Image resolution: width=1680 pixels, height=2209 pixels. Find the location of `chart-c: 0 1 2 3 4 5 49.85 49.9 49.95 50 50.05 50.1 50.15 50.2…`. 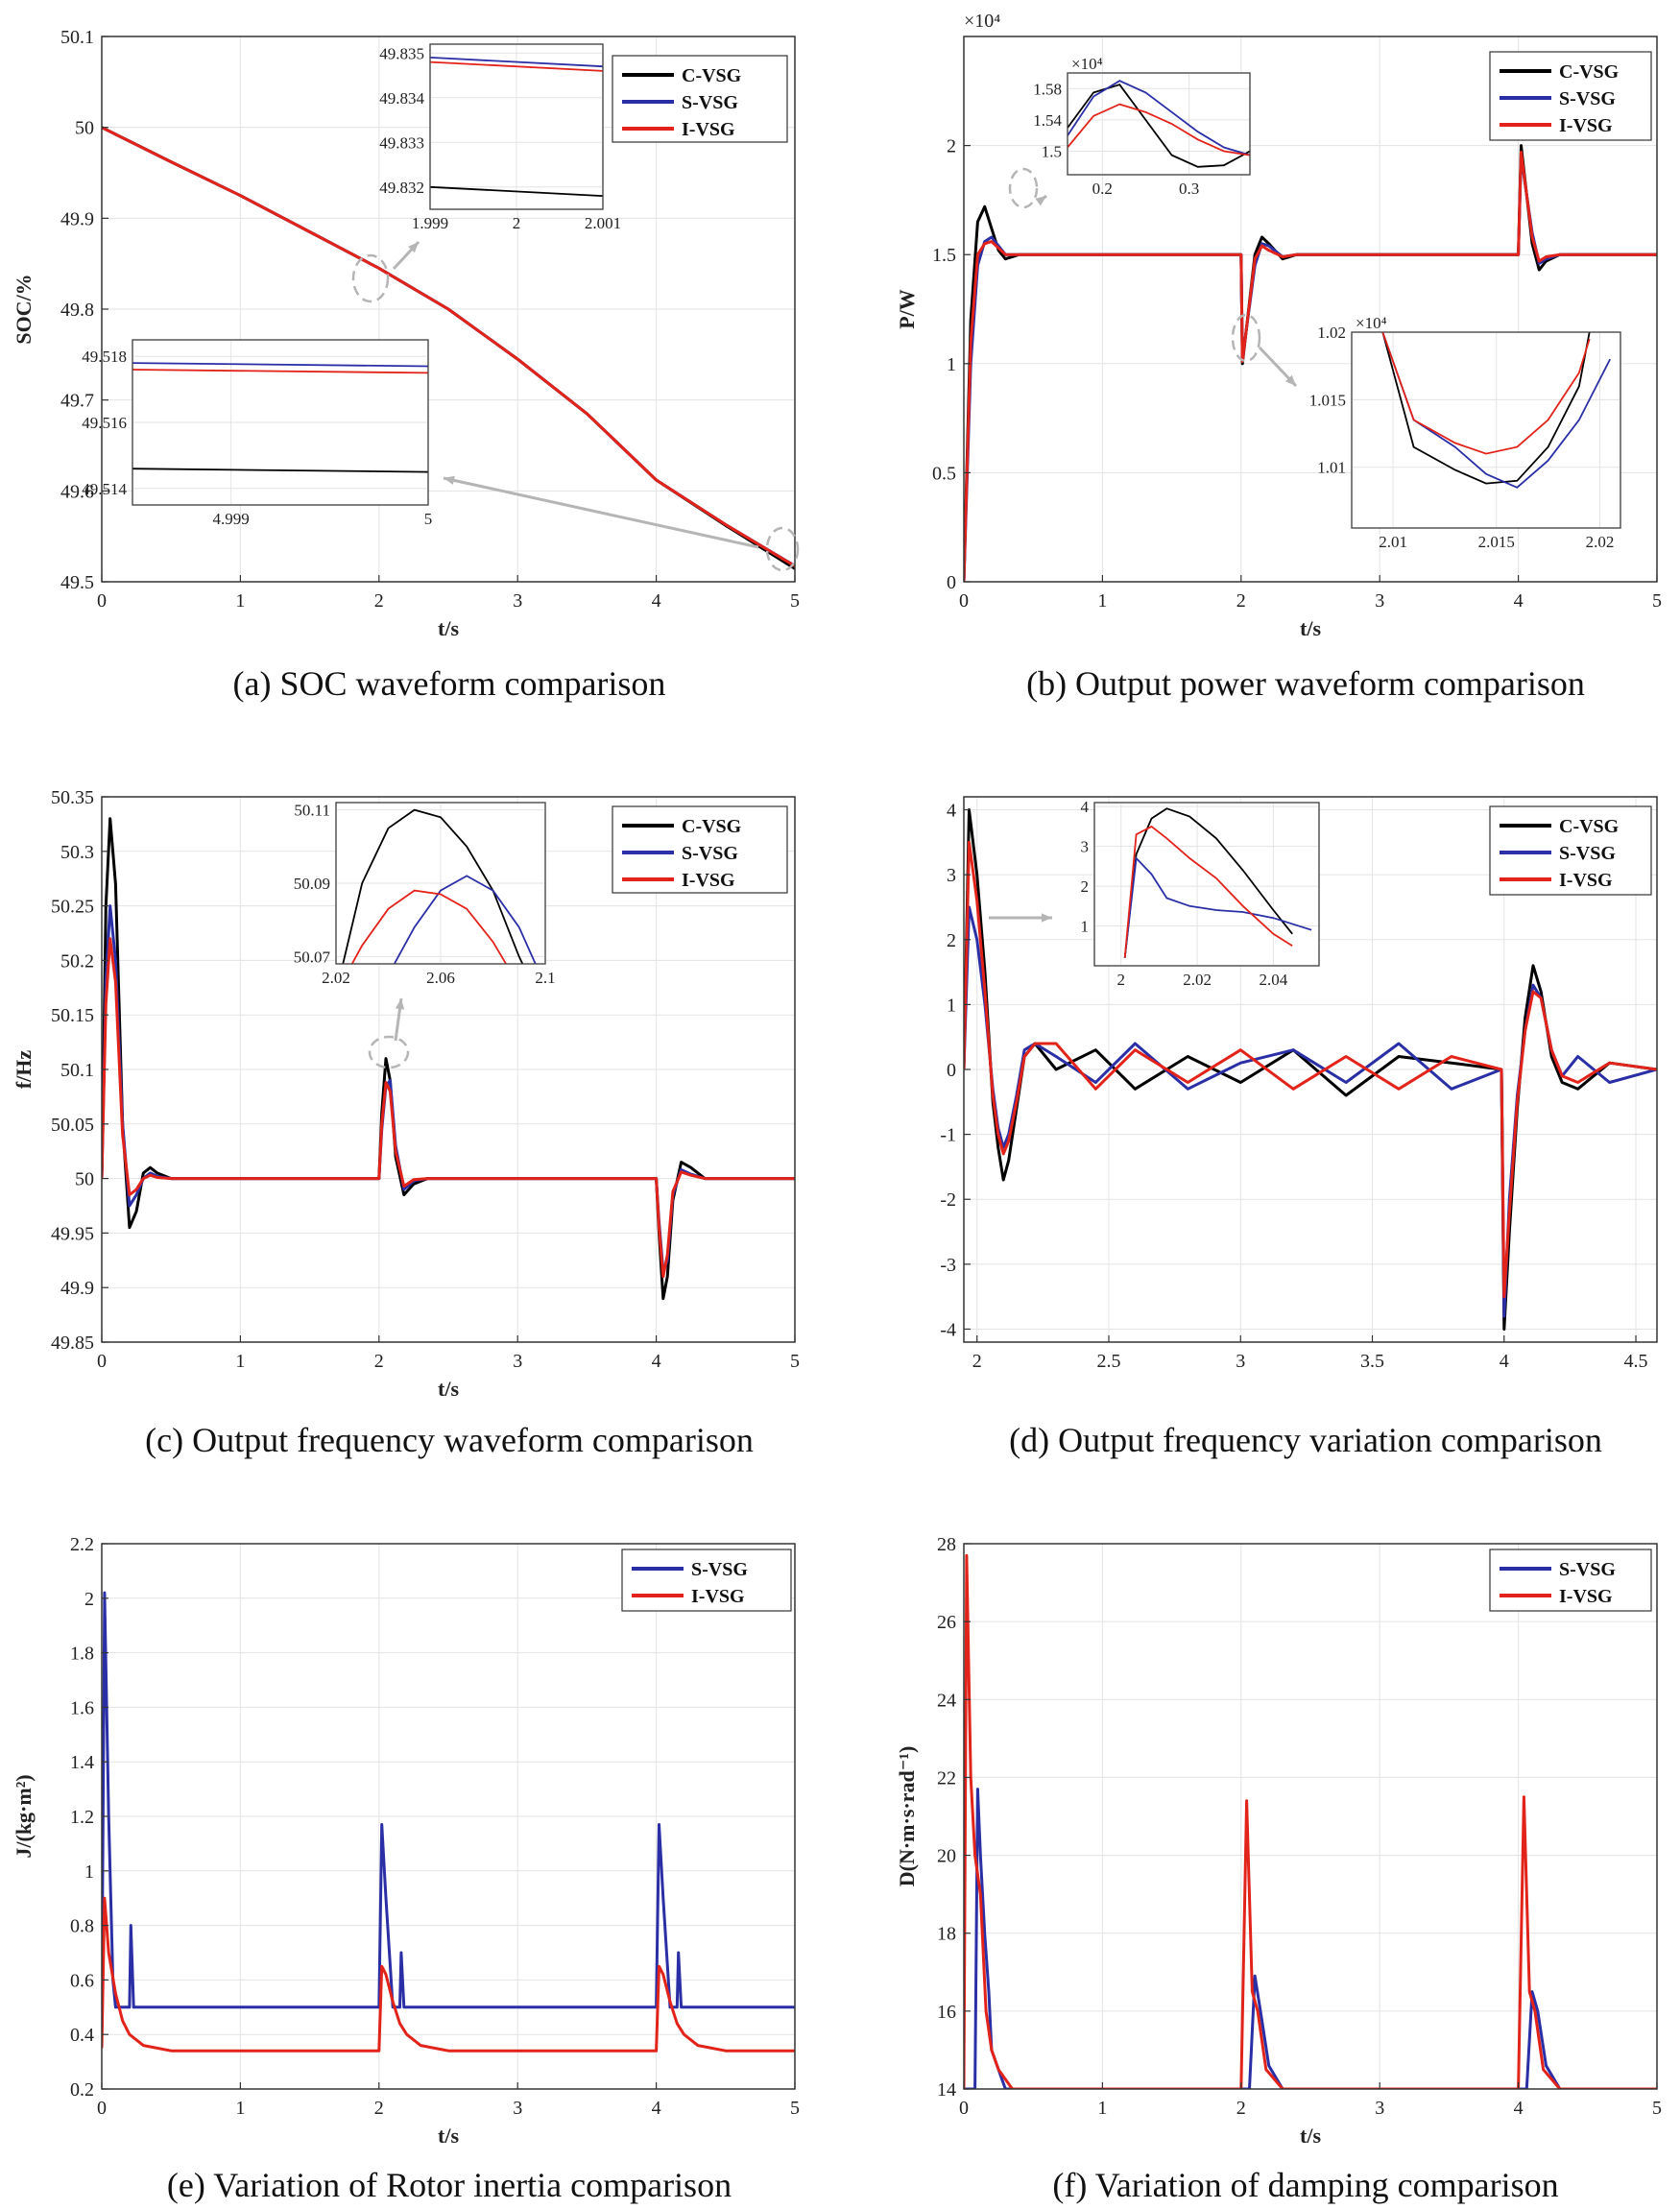

chart-c: 0 1 2 3 4 5 49.85 49.9 49.95 50 50.05 50.1 50.15 50.2… is located at coordinates (406, 1123).